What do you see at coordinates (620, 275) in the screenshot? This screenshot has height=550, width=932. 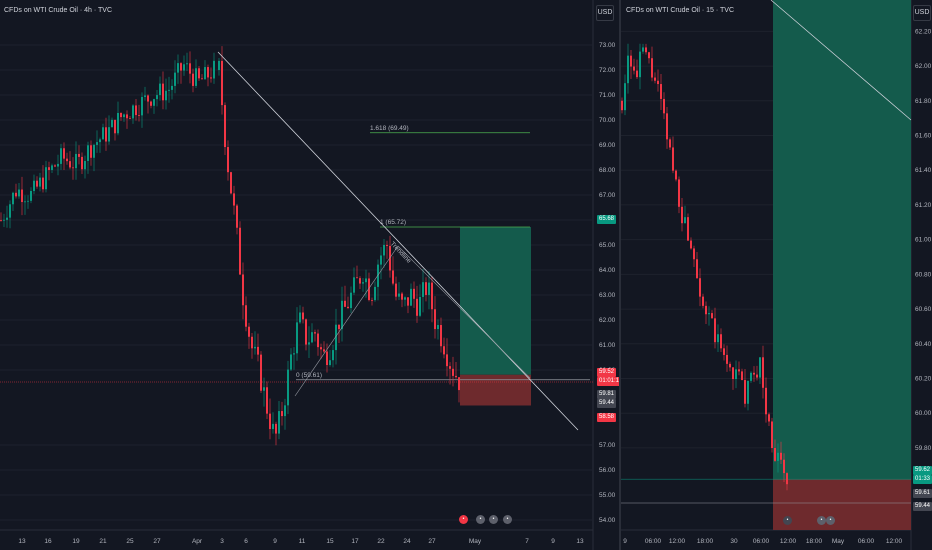 I see `pane-divider` at bounding box center [620, 275].